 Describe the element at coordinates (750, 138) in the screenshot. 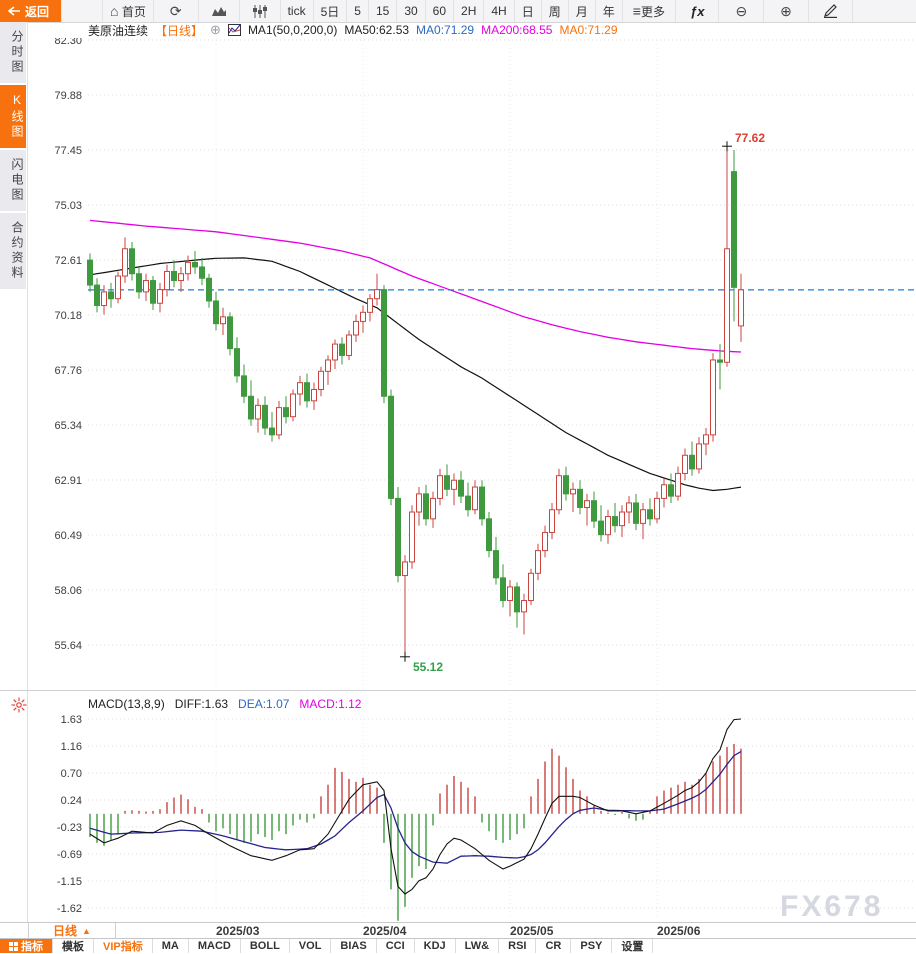

I see `svg-text: 77.62` at that location.